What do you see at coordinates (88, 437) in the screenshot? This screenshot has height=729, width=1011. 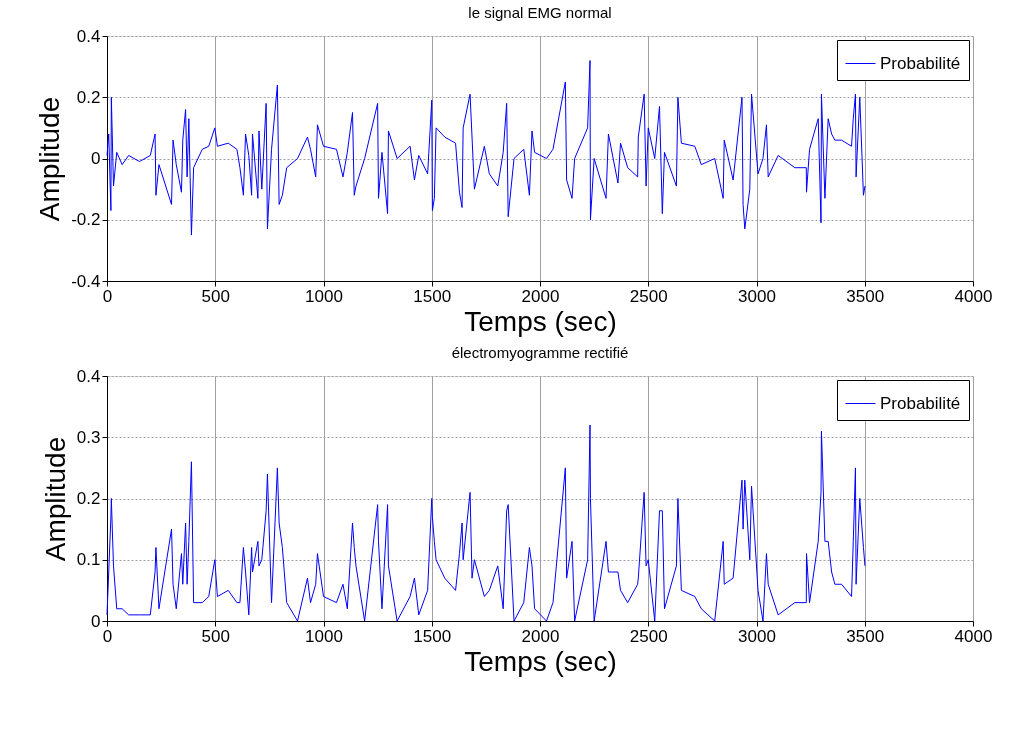 I see `y-tick-label: 0.3` at bounding box center [88, 437].